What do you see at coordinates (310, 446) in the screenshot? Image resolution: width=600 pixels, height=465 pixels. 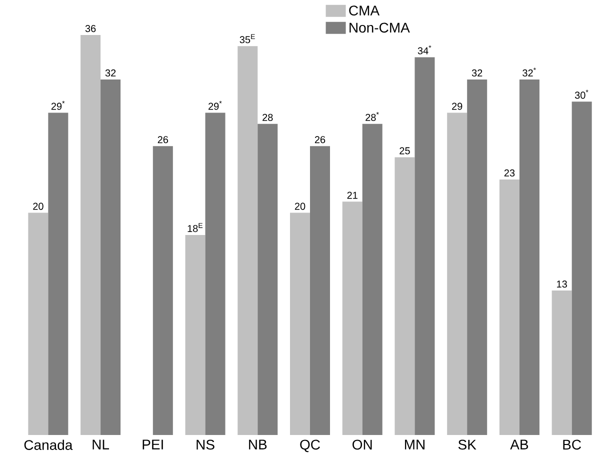 I see `x-tick-label: QC` at bounding box center [310, 446].